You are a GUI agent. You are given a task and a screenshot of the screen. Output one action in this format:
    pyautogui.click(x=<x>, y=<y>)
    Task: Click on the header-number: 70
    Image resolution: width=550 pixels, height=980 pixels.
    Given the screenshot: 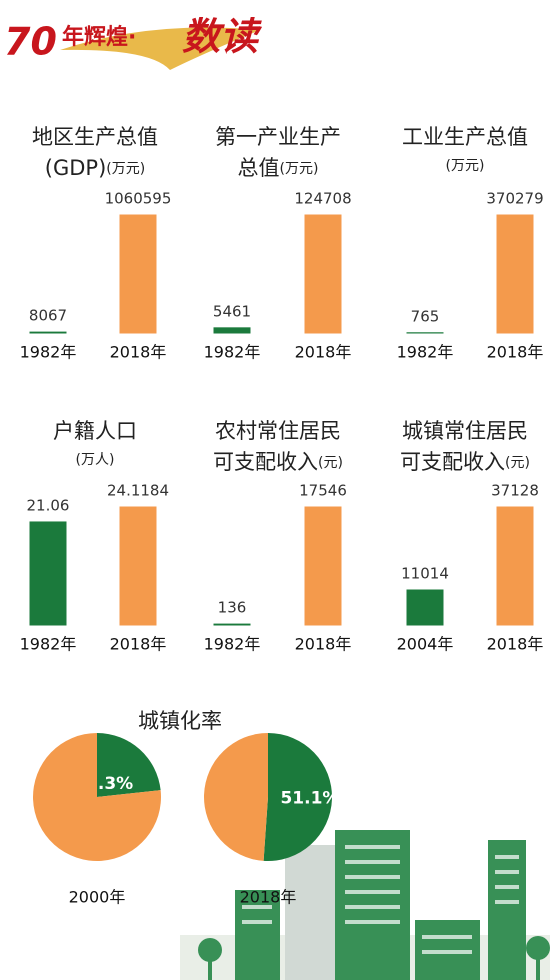 What is the action you would take?
    pyautogui.click(x=30, y=42)
    